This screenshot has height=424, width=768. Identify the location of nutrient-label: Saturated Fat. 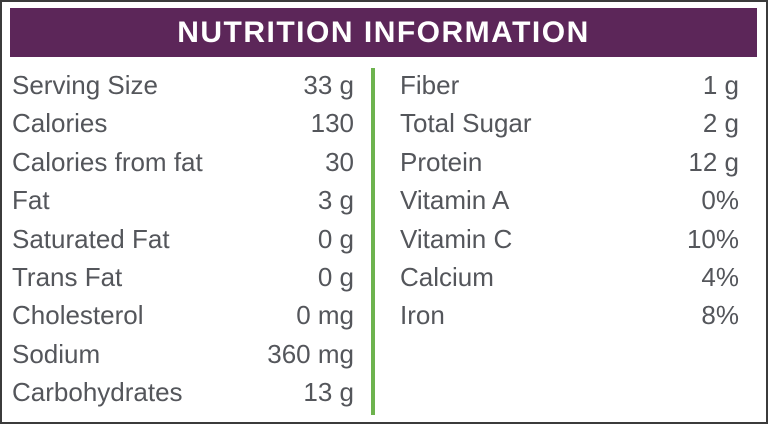
(91, 238).